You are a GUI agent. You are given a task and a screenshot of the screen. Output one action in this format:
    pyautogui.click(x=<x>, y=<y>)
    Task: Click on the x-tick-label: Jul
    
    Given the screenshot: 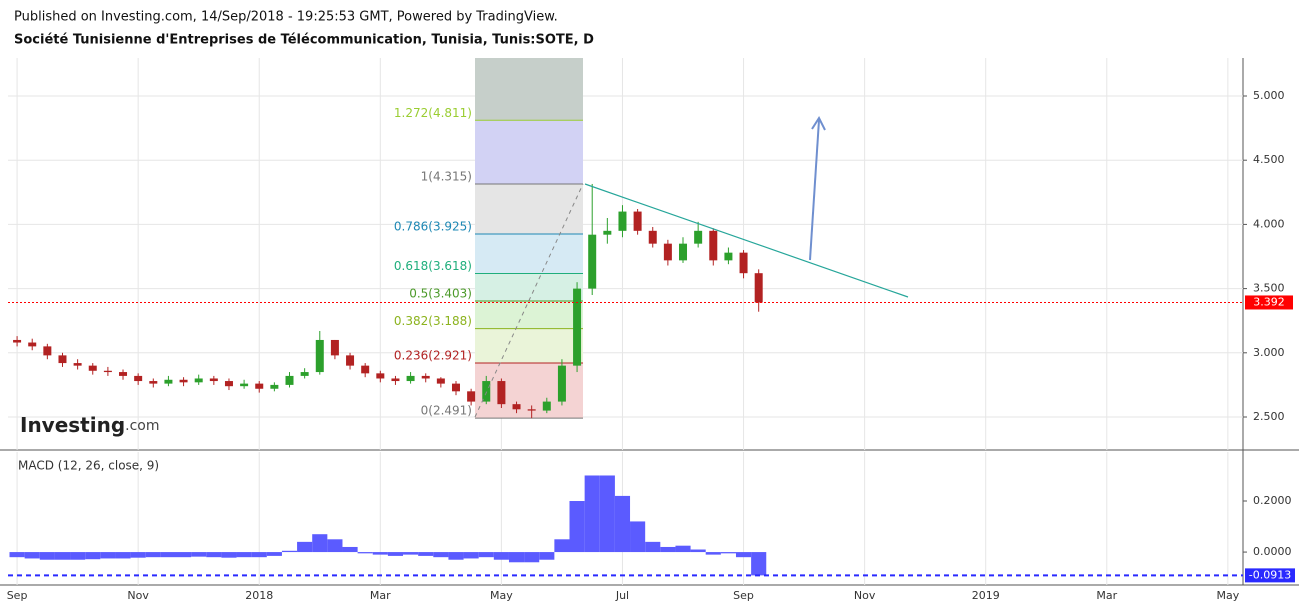 What is the action you would take?
    pyautogui.click(x=622, y=595)
    